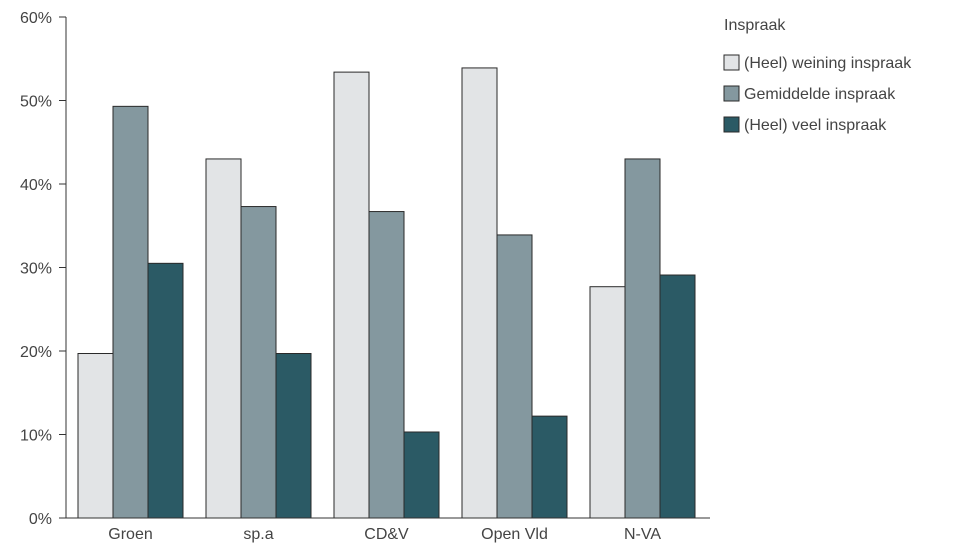 The image size is (966, 543). I want to click on legend-label: Gemiddelde inspraak, so click(820, 94).